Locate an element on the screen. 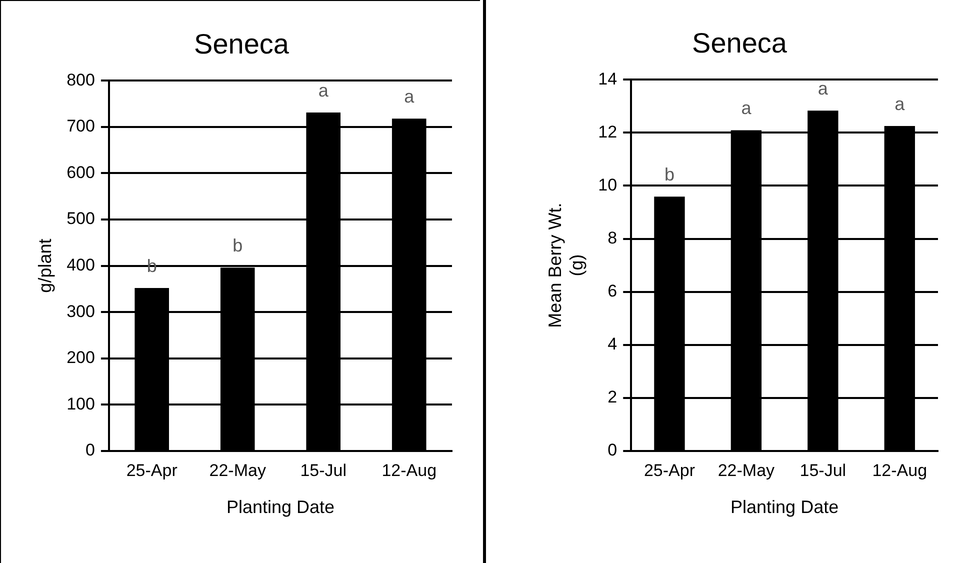 The width and height of the screenshot is (963, 563). y-tick-label: 10 is located at coordinates (608, 184).